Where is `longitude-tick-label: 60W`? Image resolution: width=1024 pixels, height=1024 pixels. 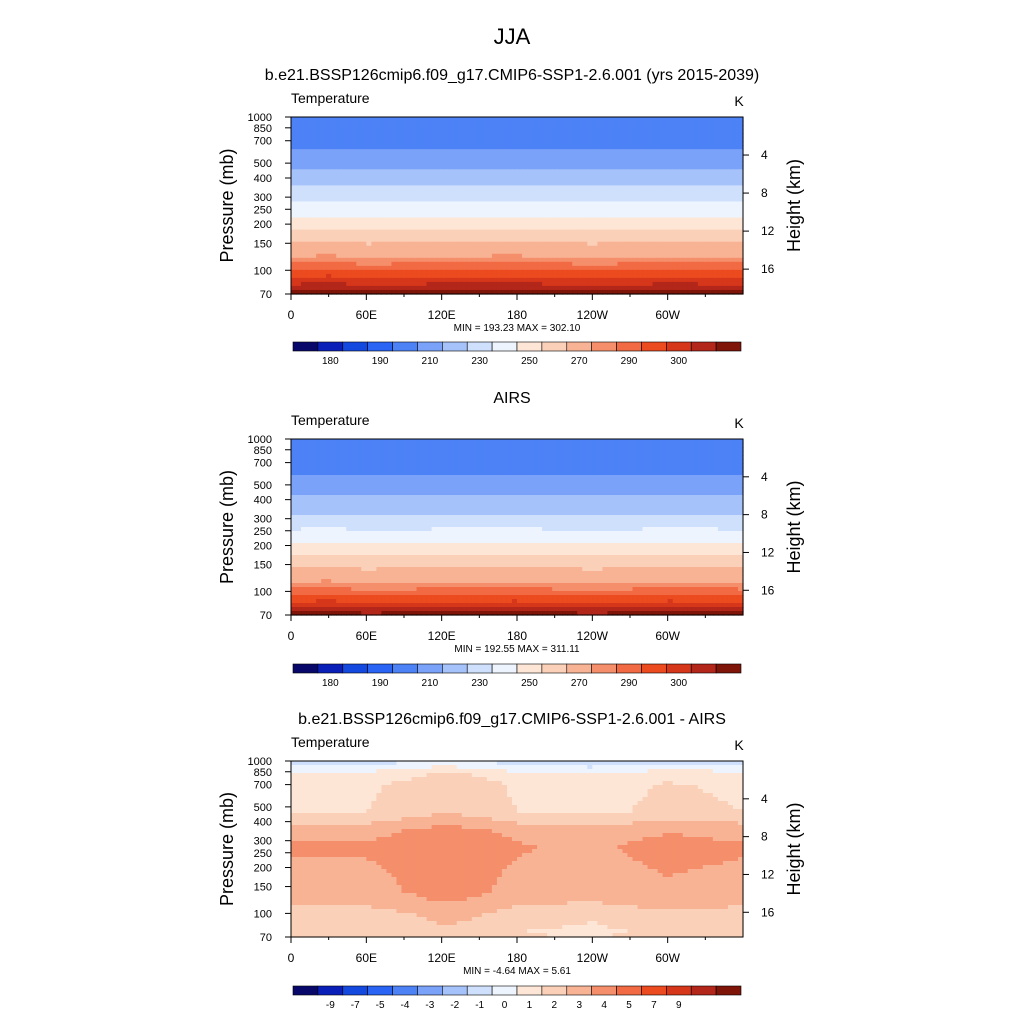
longitude-tick-label: 60W is located at coordinates (667, 315).